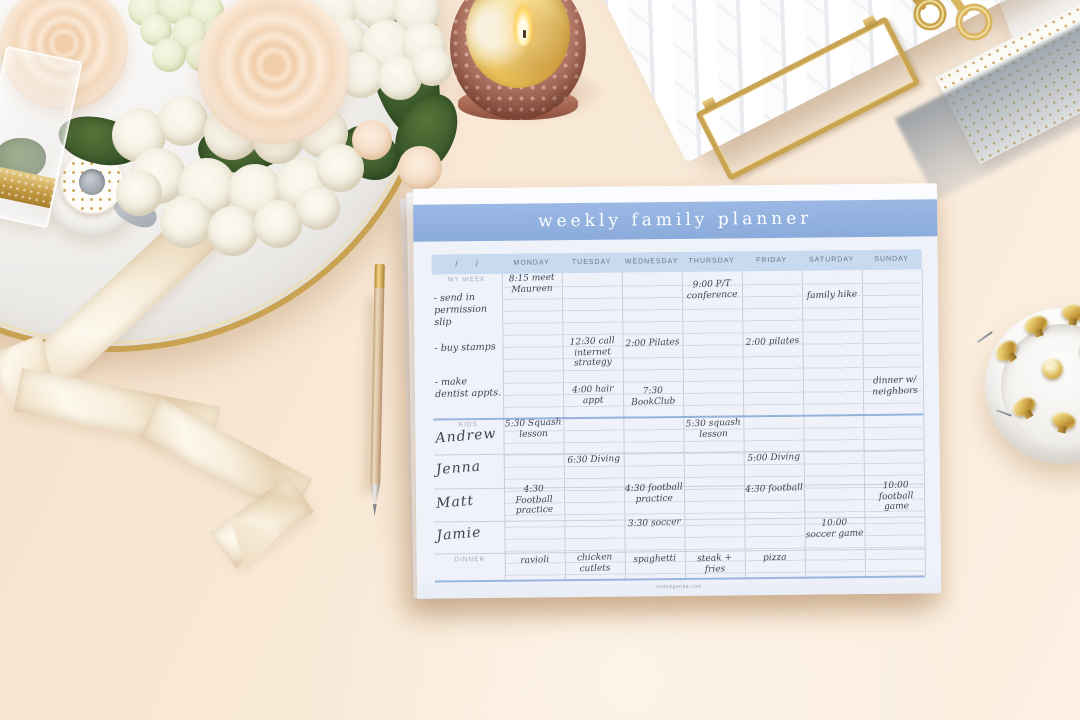 This screenshot has width=1080, height=720. What do you see at coordinates (533, 428) in the screenshot?
I see `planner-entry: 5:30 Squash lesson` at bounding box center [533, 428].